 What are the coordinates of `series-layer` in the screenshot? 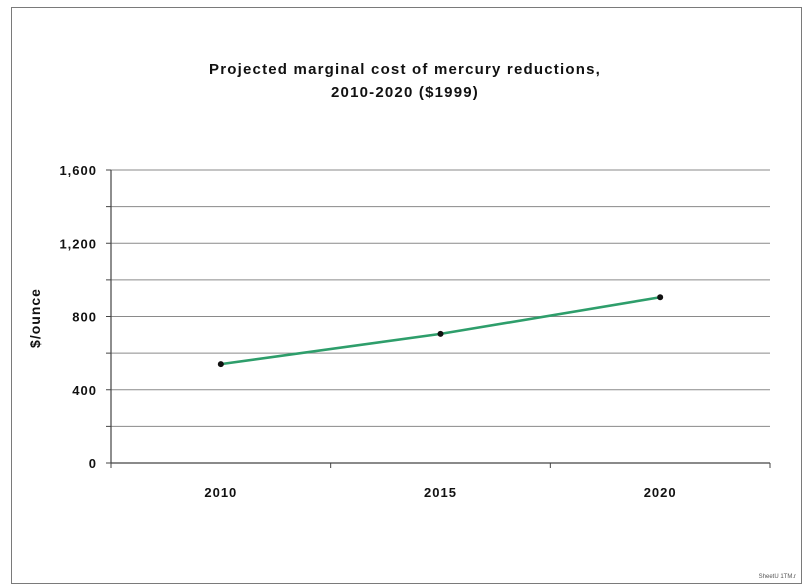 It's located at (440, 331).